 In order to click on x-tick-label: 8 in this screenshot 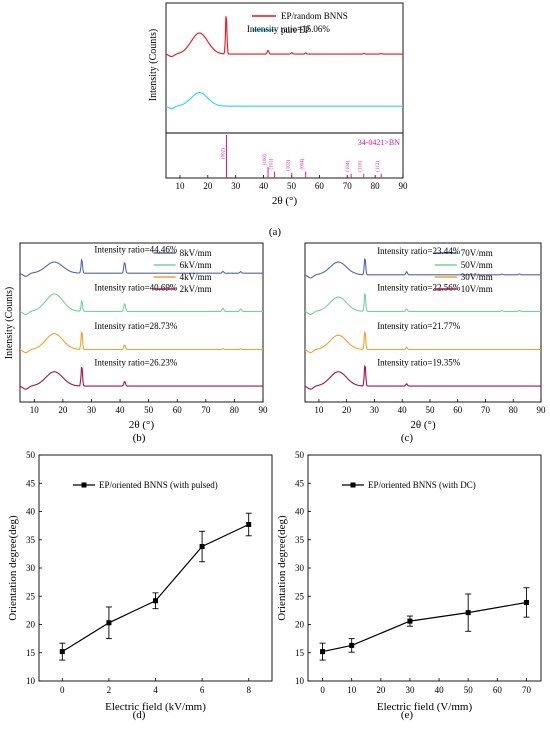, I will do `click(248, 690)`.